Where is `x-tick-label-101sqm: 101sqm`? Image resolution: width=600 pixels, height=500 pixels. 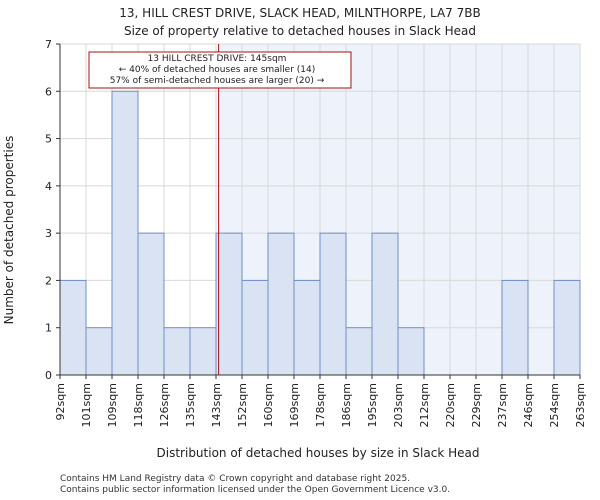
x-tick-label-101sqm: 101sqm is located at coordinates (86, 405).